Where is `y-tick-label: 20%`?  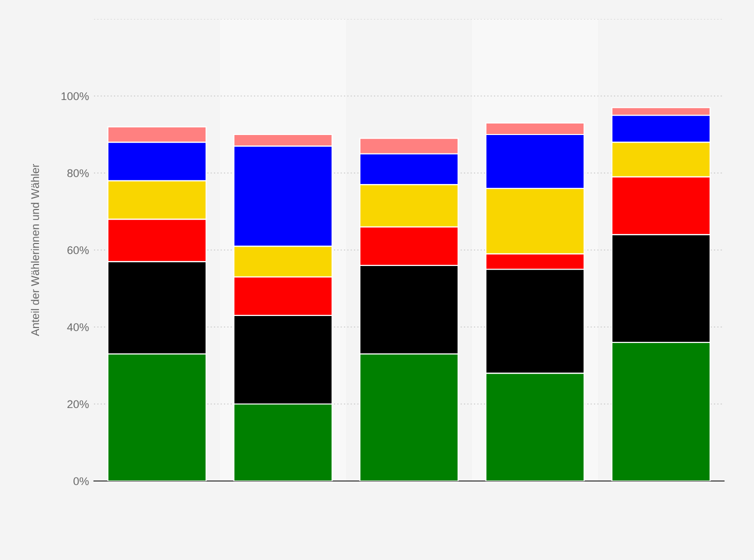 y-tick-label: 20% is located at coordinates (78, 404).